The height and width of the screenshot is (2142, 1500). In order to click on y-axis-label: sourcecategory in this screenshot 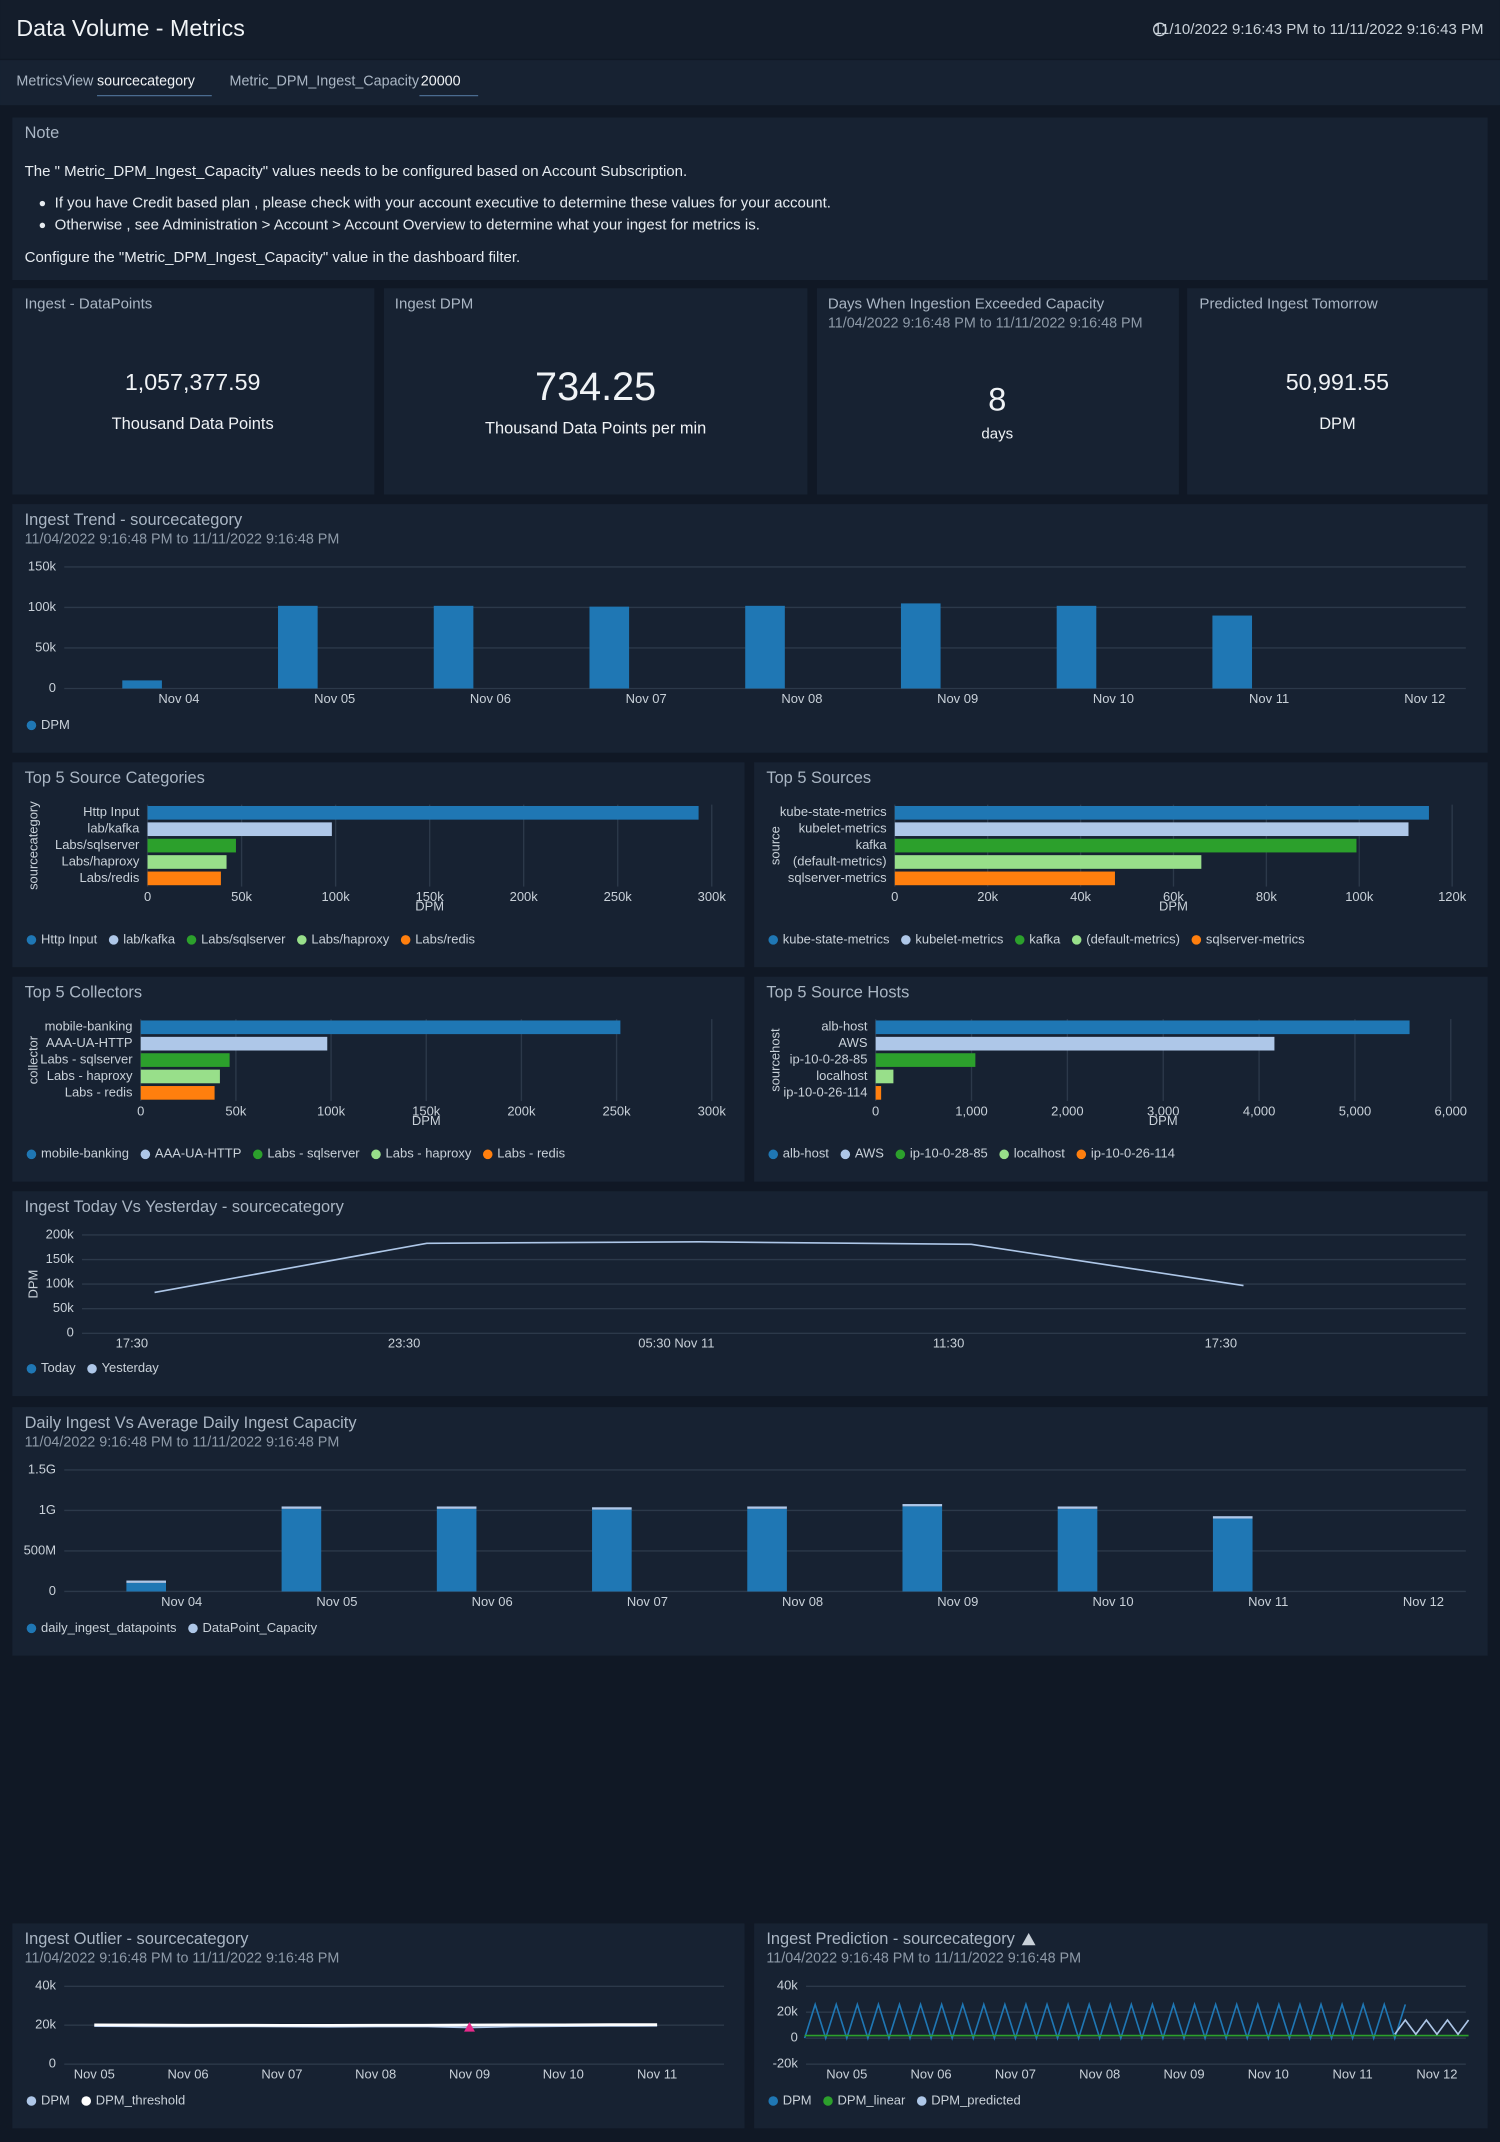, I will do `click(33, 845)`.